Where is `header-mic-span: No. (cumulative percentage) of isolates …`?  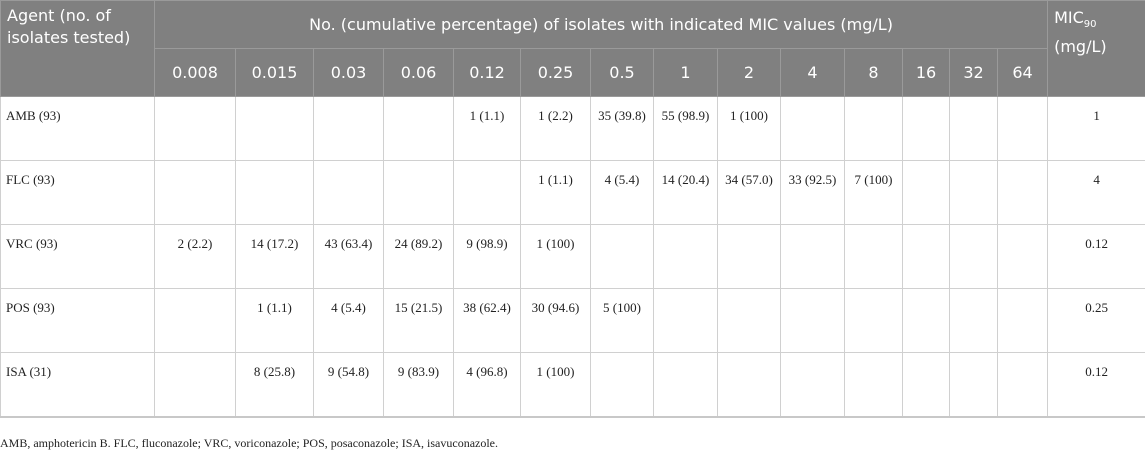
header-mic-span: No. (cumulative percentage) of isolates … is located at coordinates (601, 25).